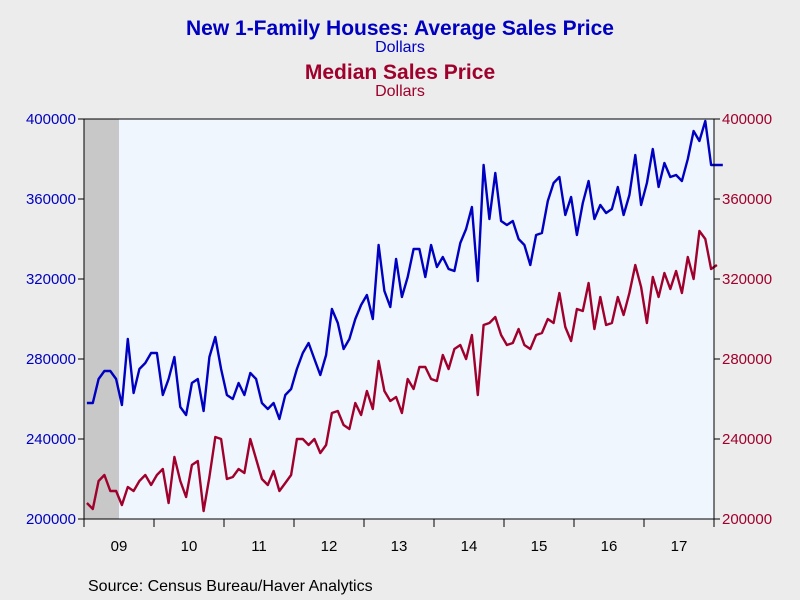 The height and width of the screenshot is (600, 800). I want to click on chart-title: New 1-Family Houses: Average Sales Price, so click(400, 28).